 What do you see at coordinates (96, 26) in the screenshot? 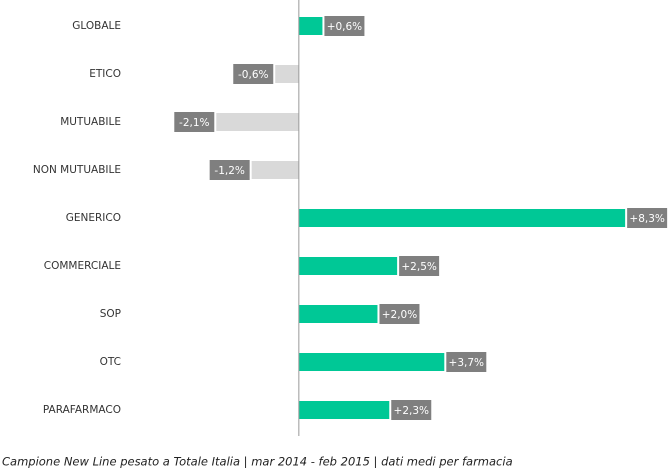
I see `category-label: GLOBALE` at bounding box center [96, 26].